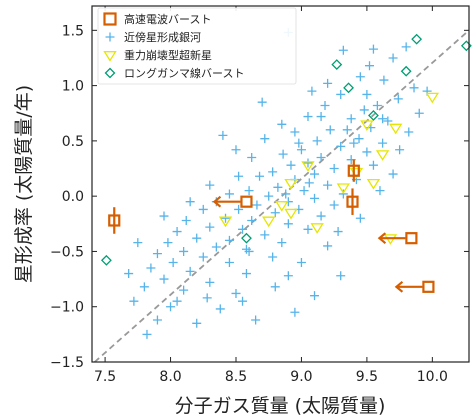  Describe the element at coordinates (157, 19) in the screenshot. I see `legend-entry: 高速電波バースト` at that location.